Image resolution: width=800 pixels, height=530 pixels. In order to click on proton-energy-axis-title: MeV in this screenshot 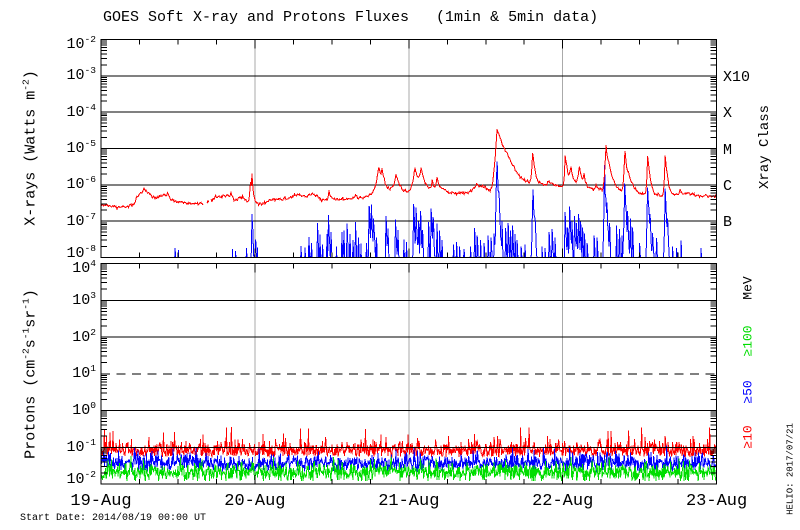, I will do `click(748, 288)`.